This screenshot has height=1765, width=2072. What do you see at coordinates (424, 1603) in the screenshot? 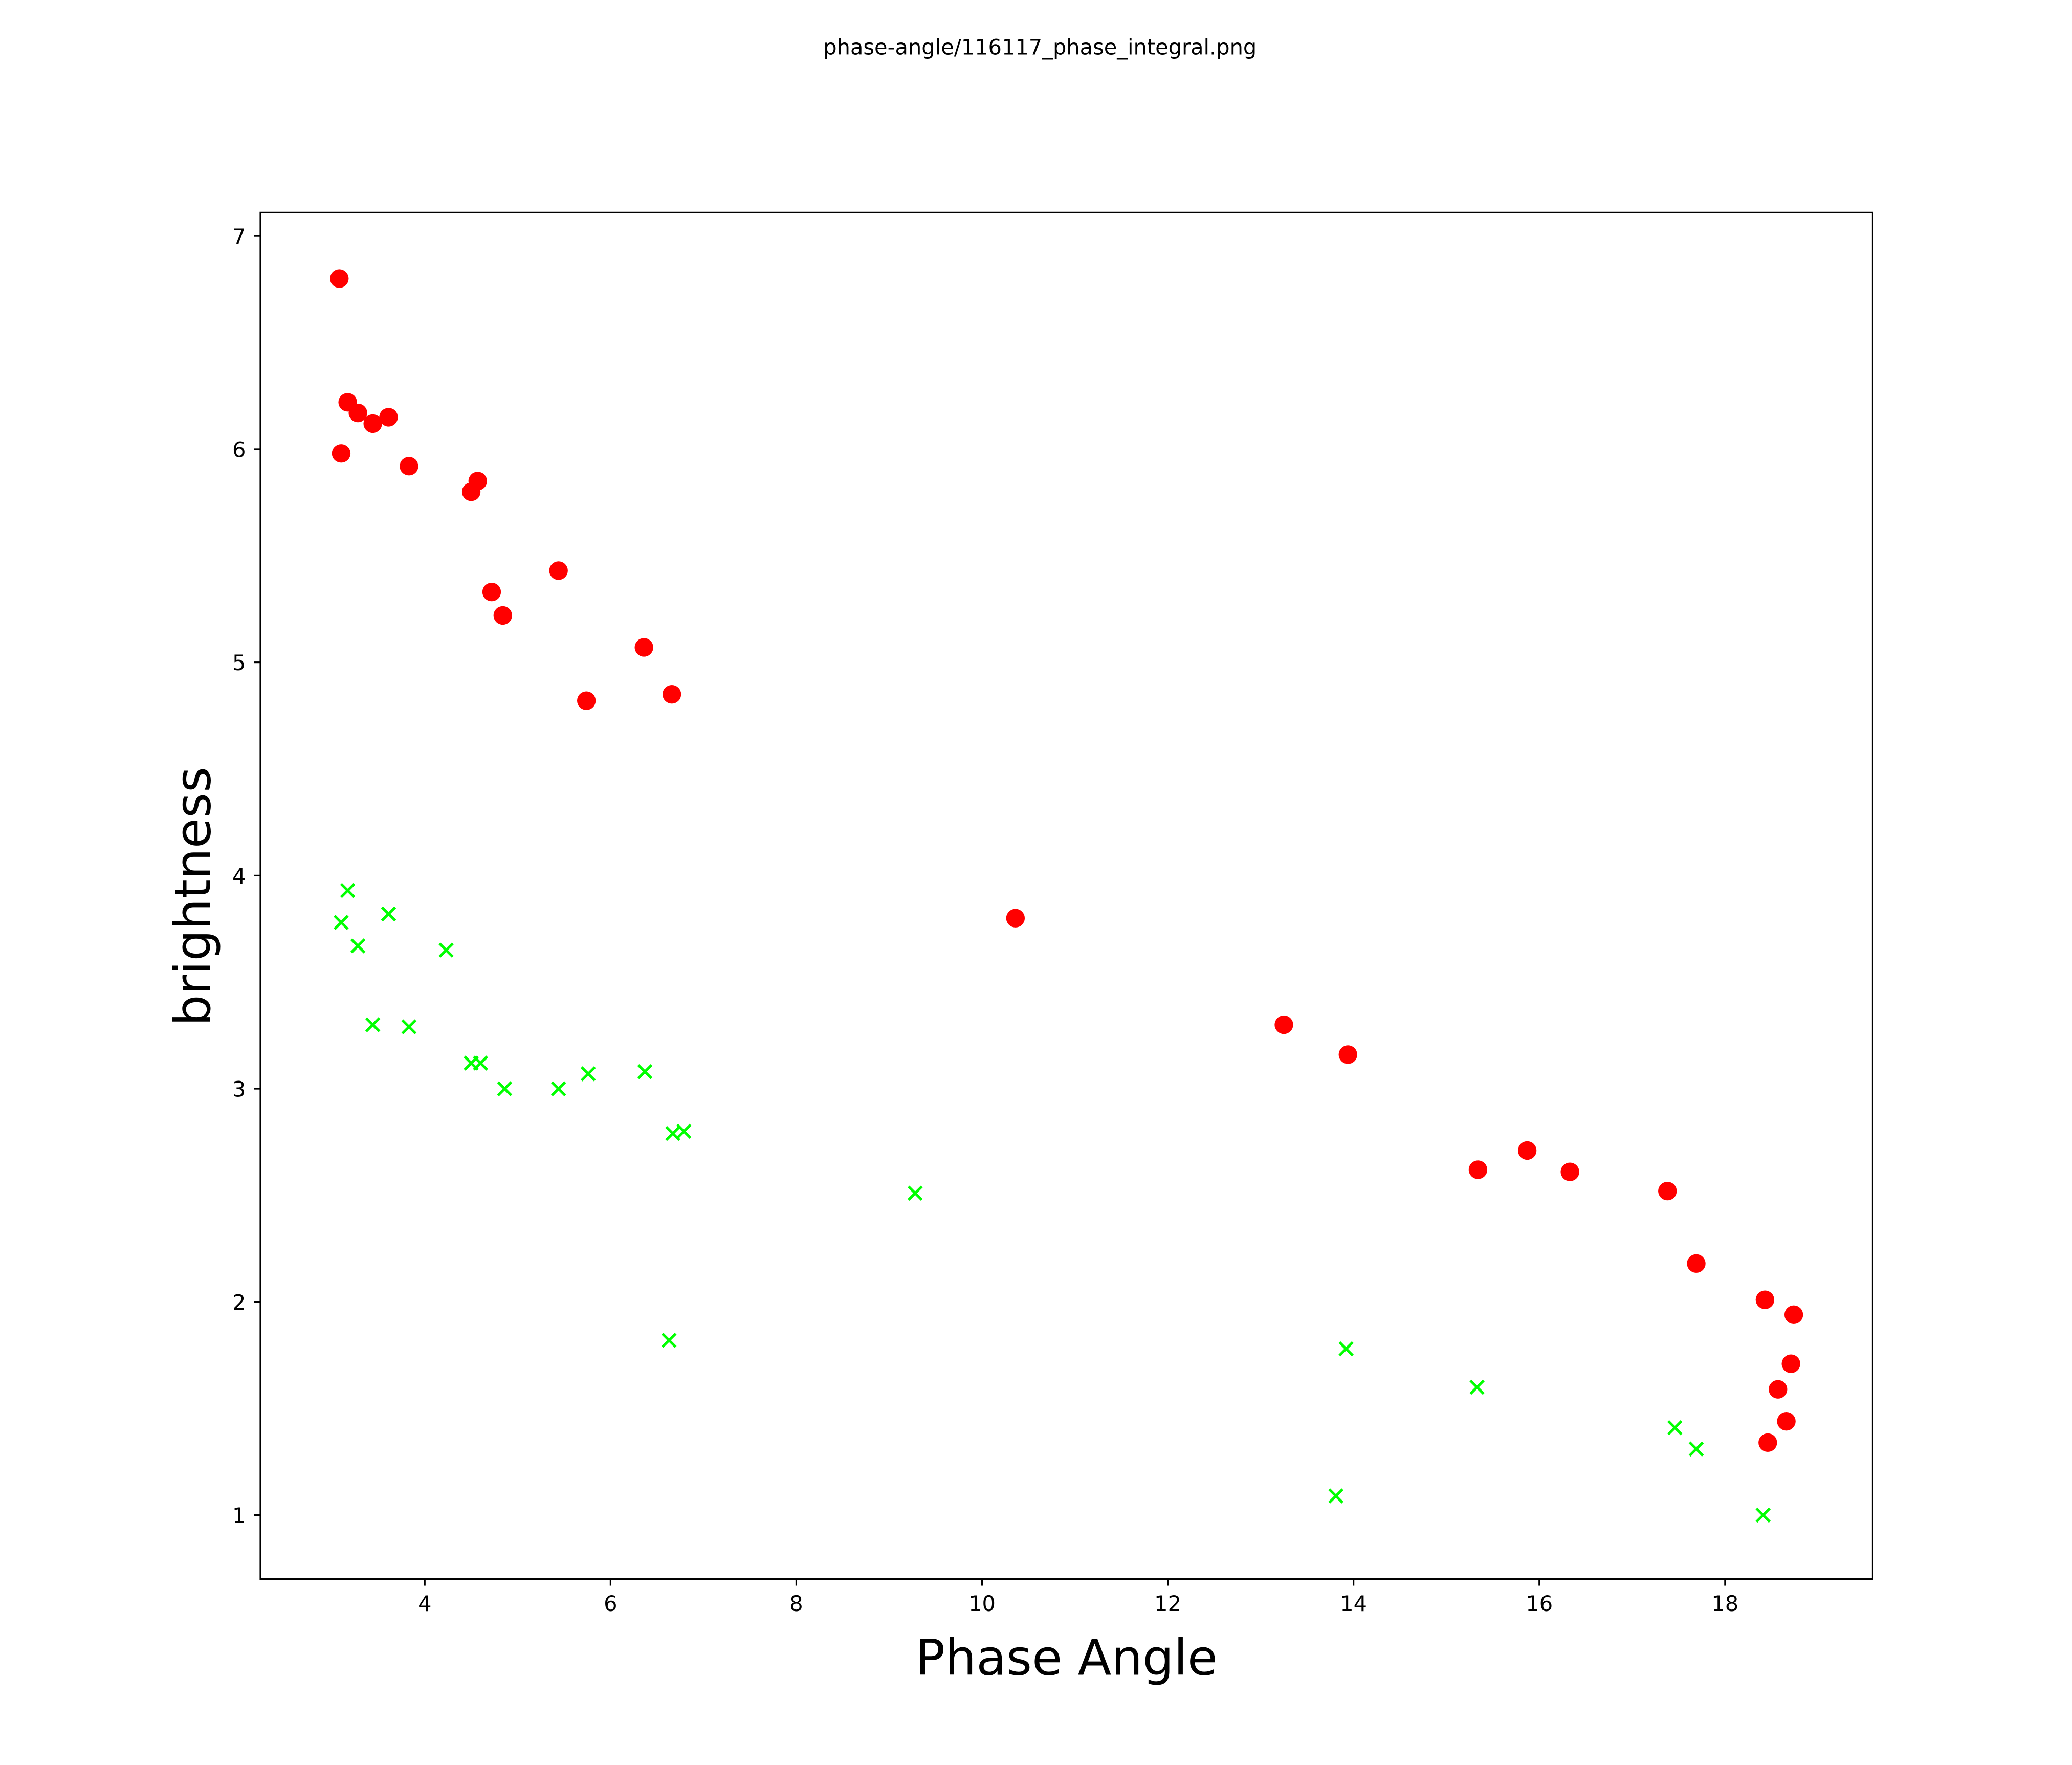
I see `x-tick-label: 4` at bounding box center [424, 1603].